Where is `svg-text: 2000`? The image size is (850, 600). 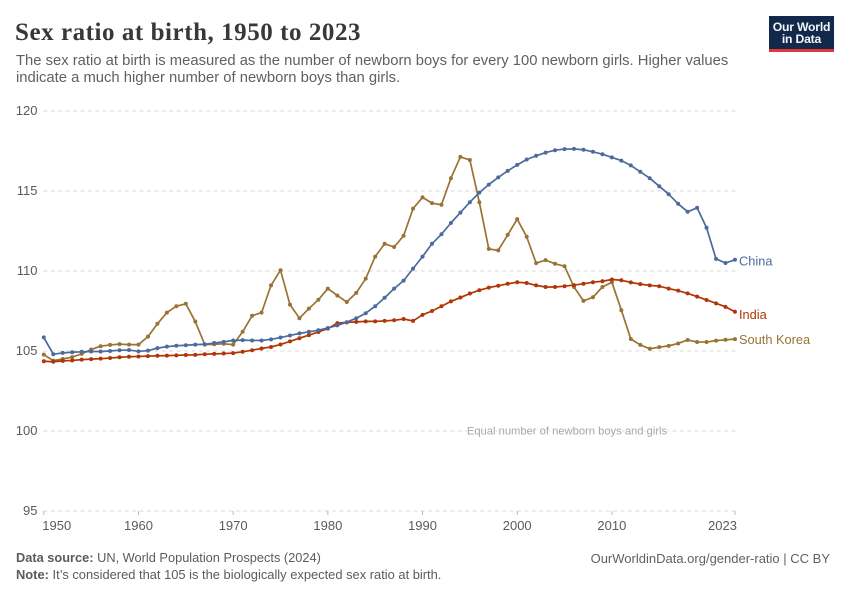
svg-text: 2000 is located at coordinates (517, 525).